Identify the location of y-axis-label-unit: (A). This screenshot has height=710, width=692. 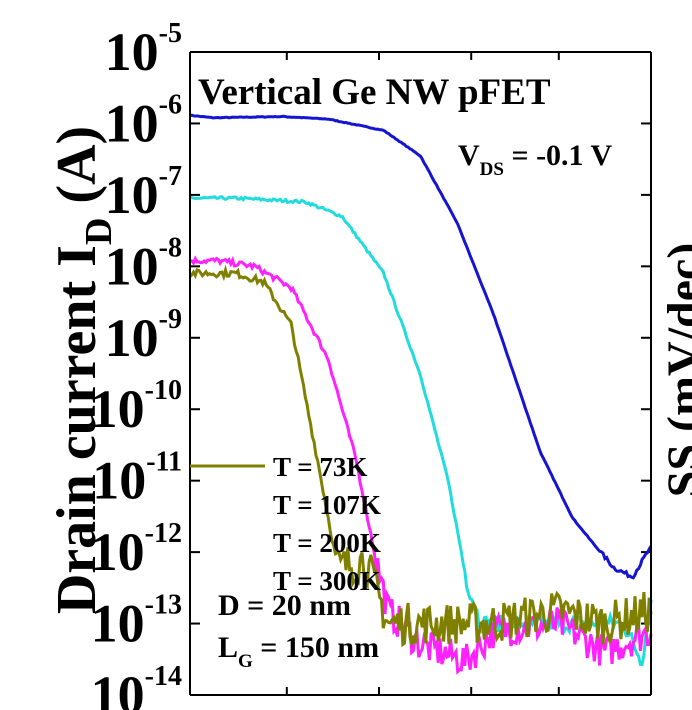
(77, 172).